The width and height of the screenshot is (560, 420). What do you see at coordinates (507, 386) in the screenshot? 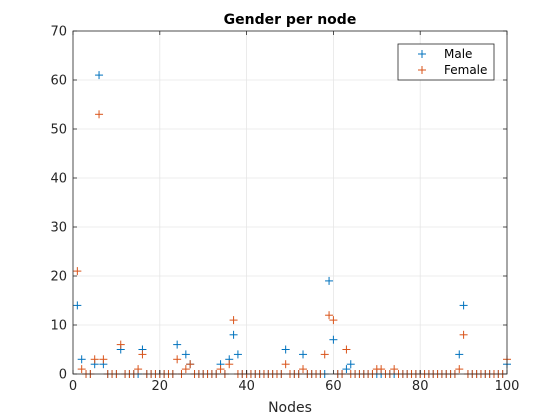
I see `x-tick-label: 100` at bounding box center [507, 386].